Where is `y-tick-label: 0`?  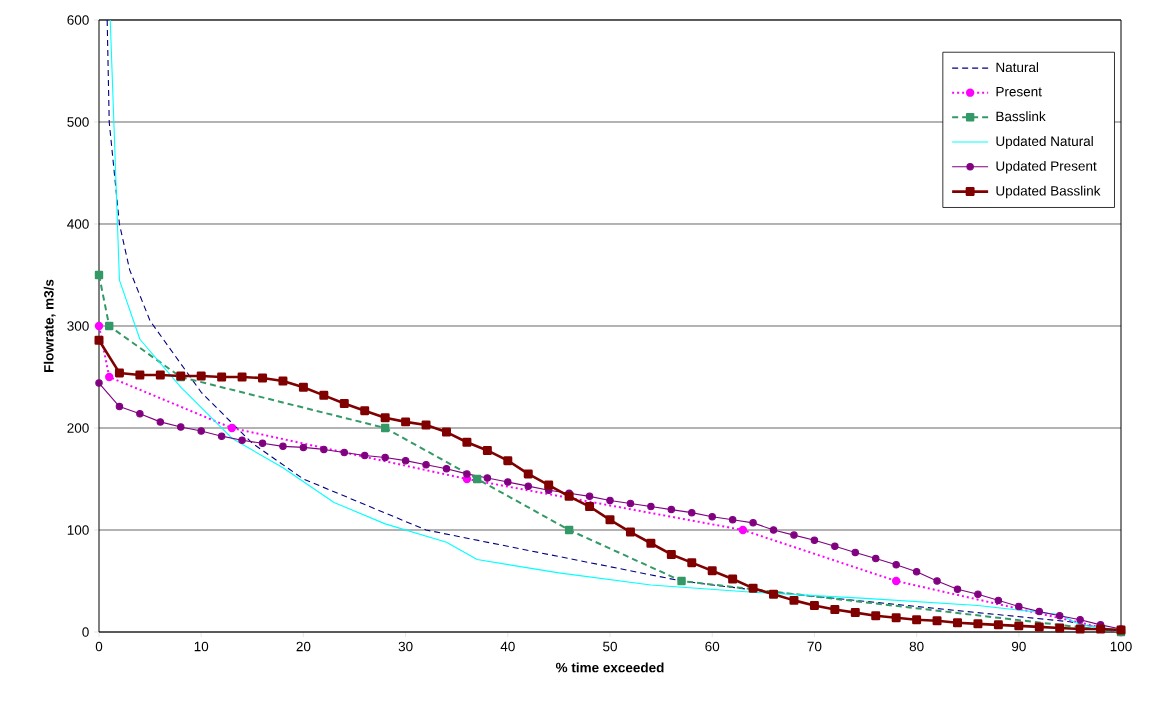
y-tick-label: 0 is located at coordinates (85, 632).